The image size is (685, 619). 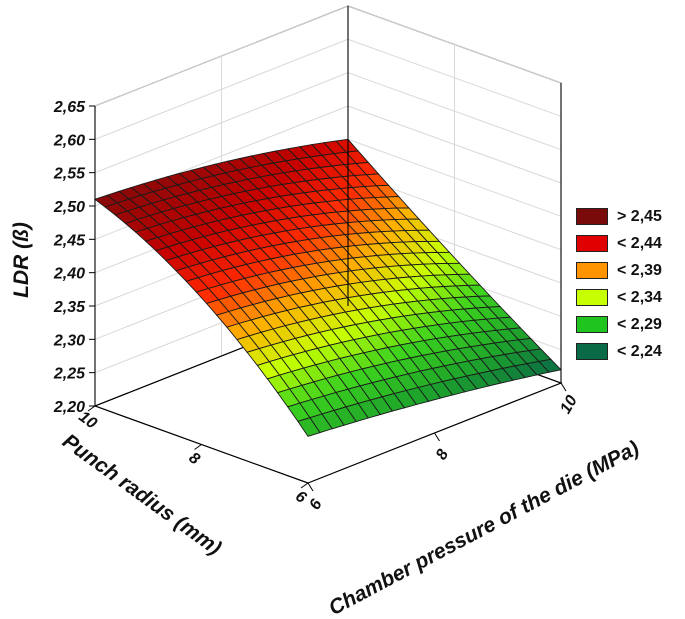 What do you see at coordinates (69, 340) in the screenshot?
I see `z-tick-label: 2,30` at bounding box center [69, 340].